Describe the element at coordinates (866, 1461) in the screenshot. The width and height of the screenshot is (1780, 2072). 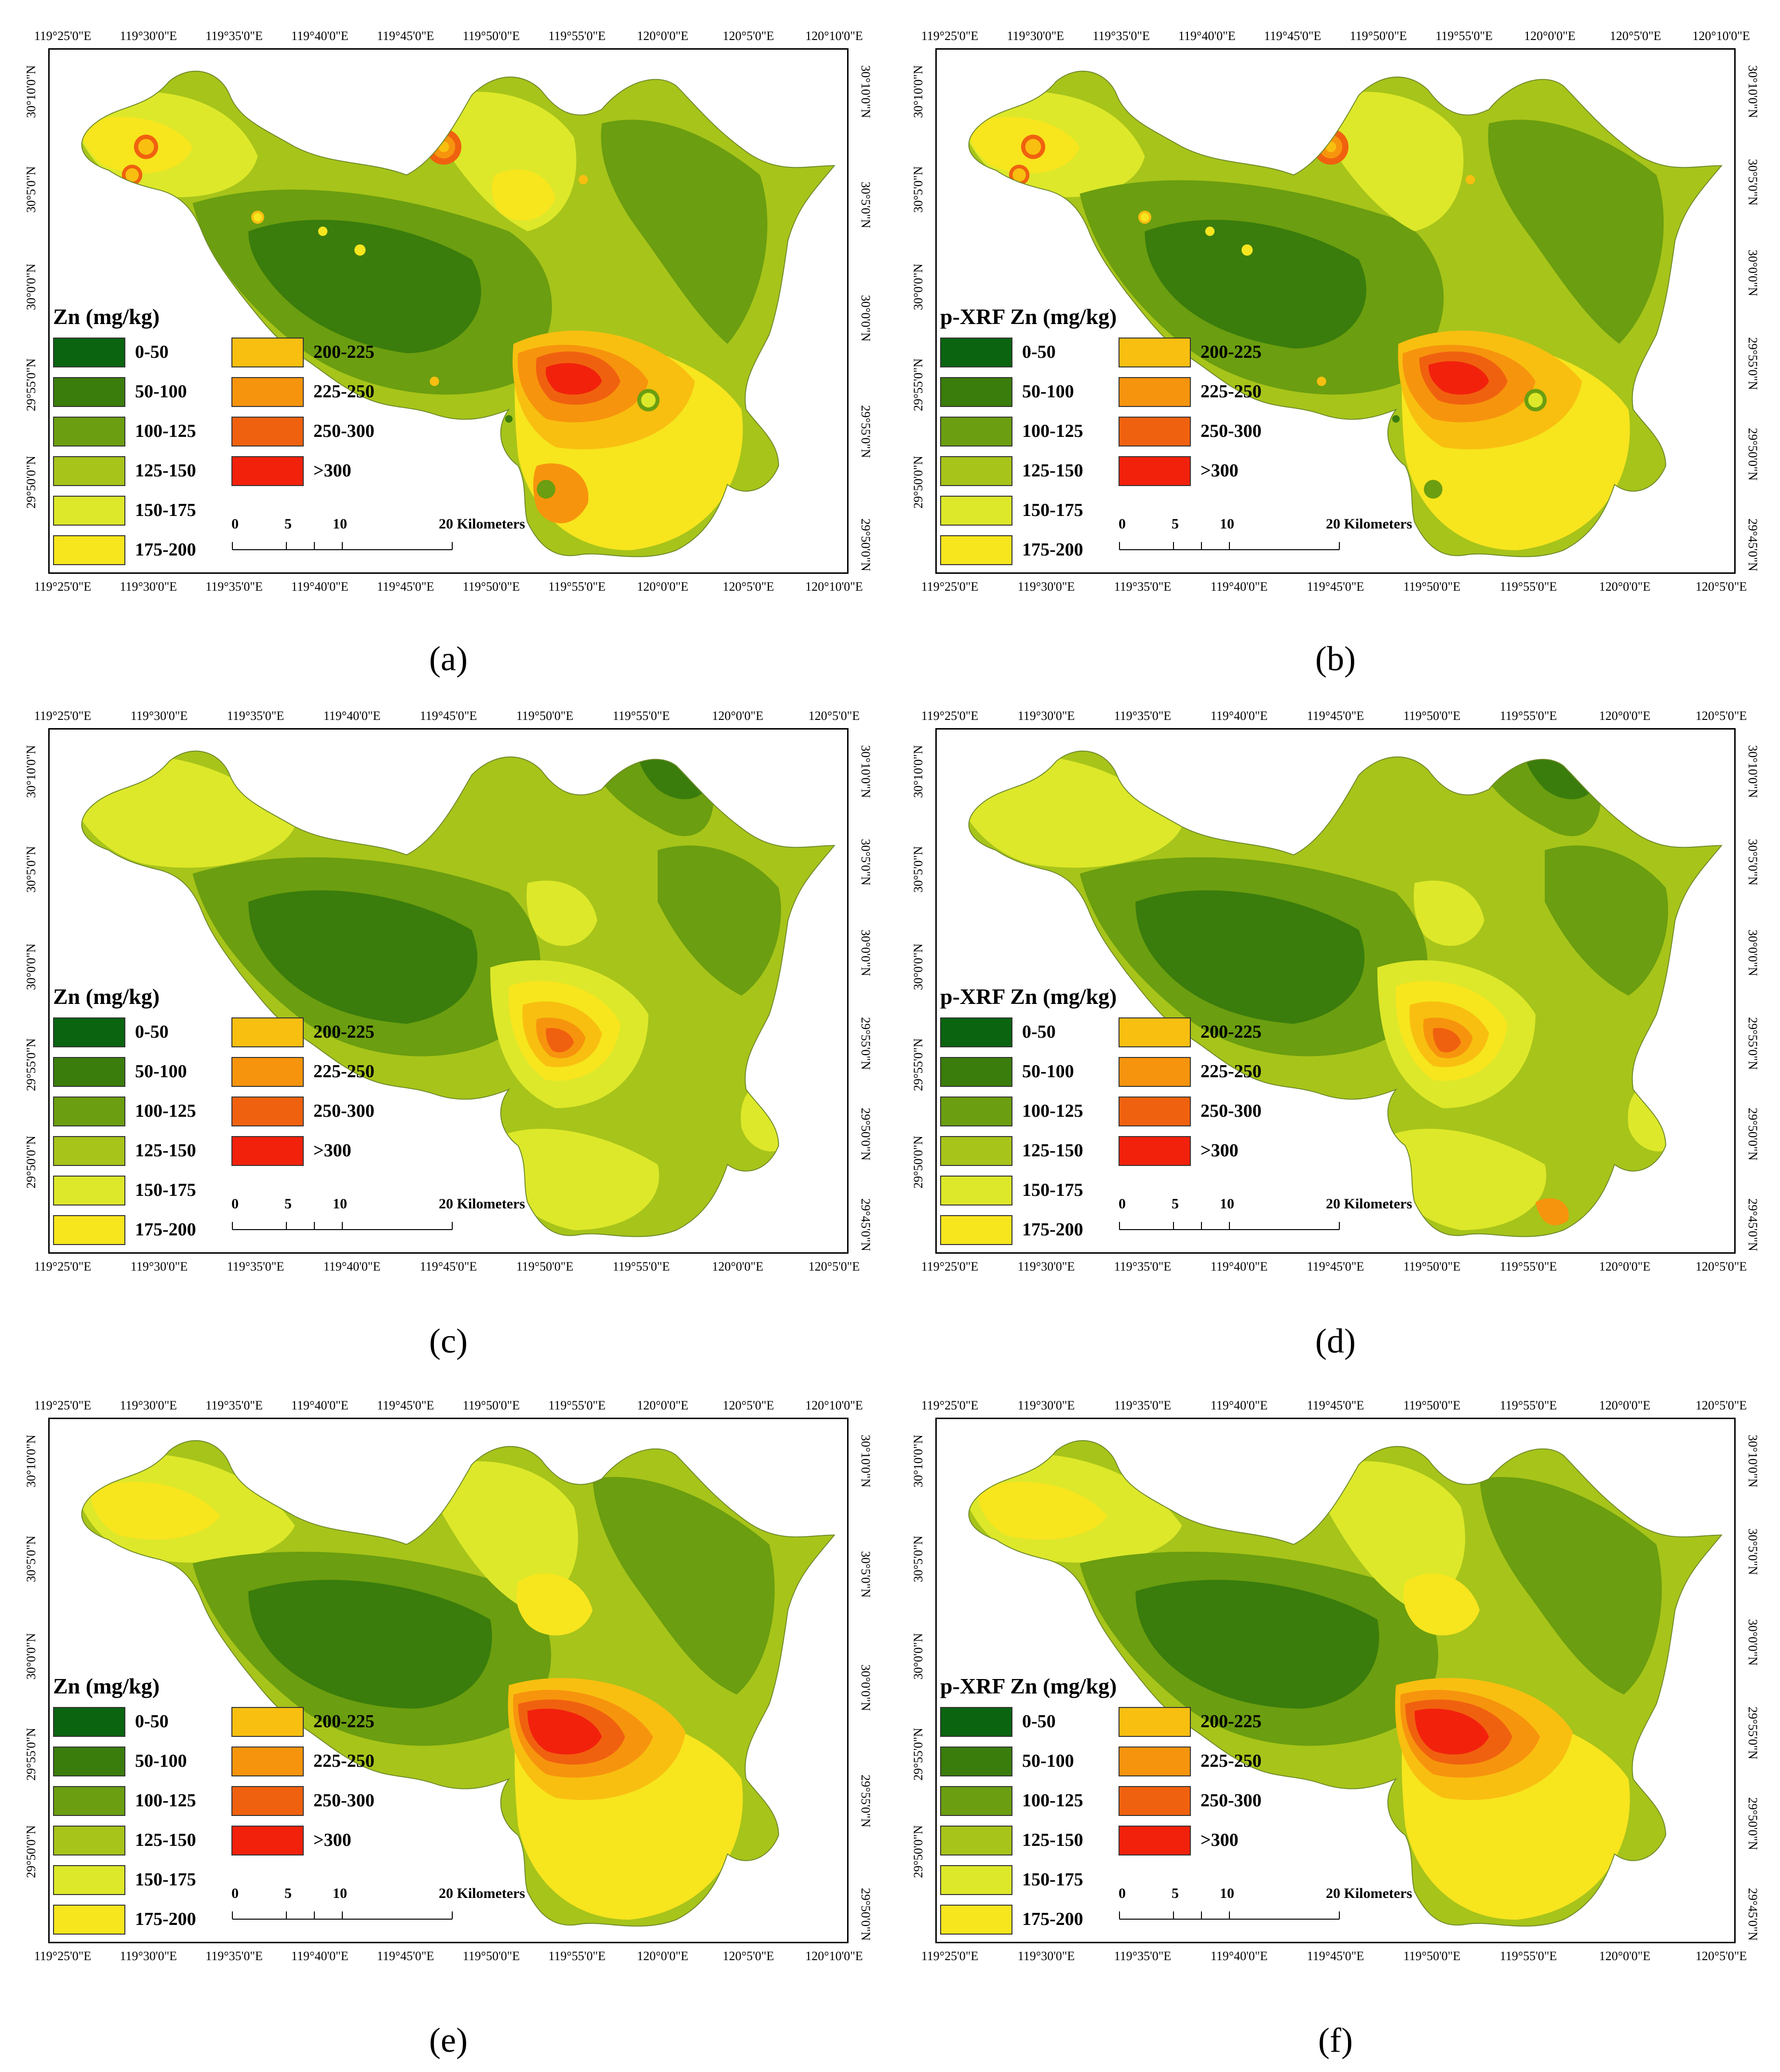
I see `latitude-tick-right: 30°10'0"N` at that location.